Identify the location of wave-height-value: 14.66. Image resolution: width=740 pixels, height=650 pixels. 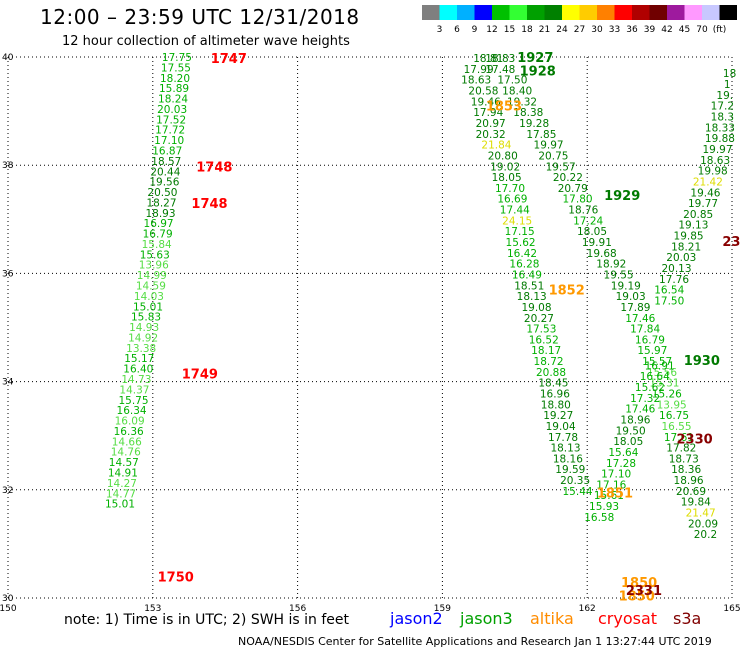
(127, 442).